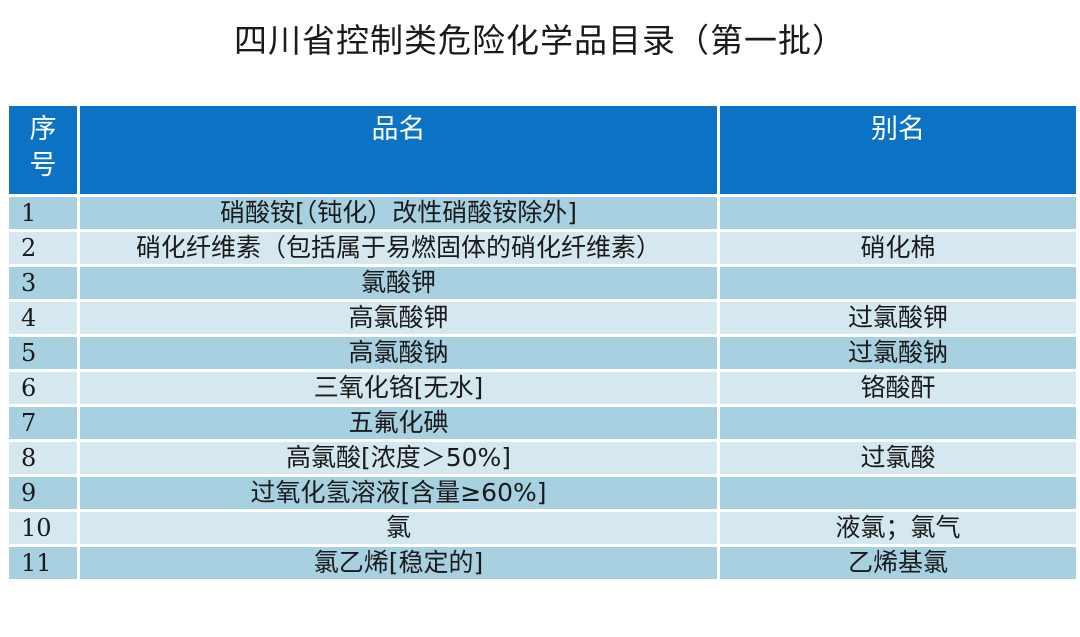 This screenshot has height=637, width=1080. I want to click on header-index-line2: 号, so click(43, 165).